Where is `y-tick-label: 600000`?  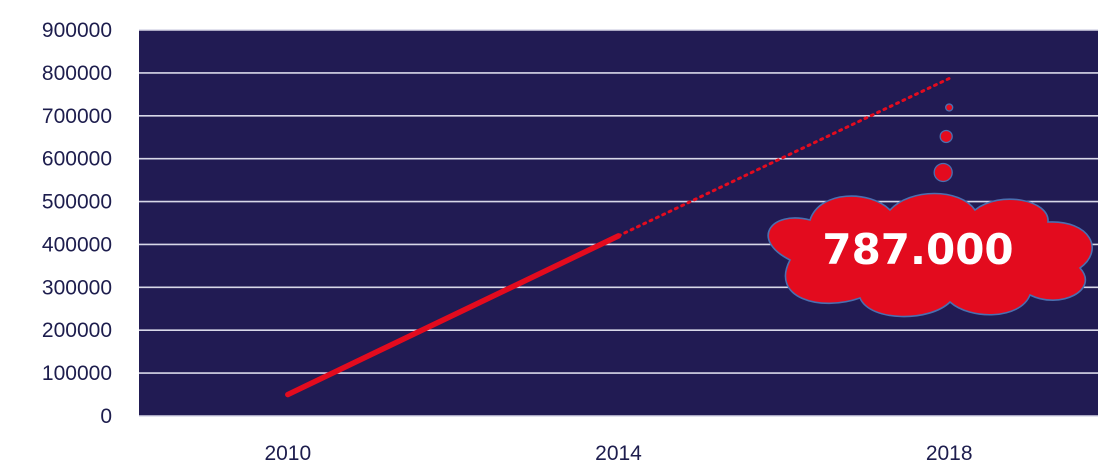
y-tick-label: 600000 is located at coordinates (77, 159).